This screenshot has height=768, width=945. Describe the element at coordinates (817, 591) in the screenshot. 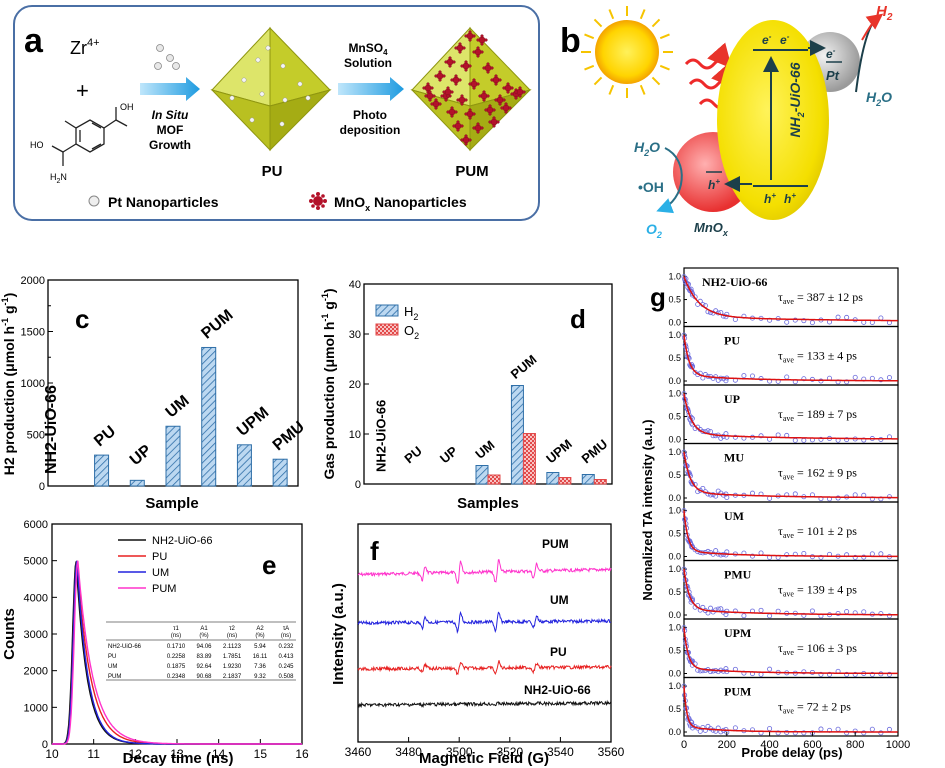

I see `g-tau-label: τave = 139 ± 4 ps` at that location.